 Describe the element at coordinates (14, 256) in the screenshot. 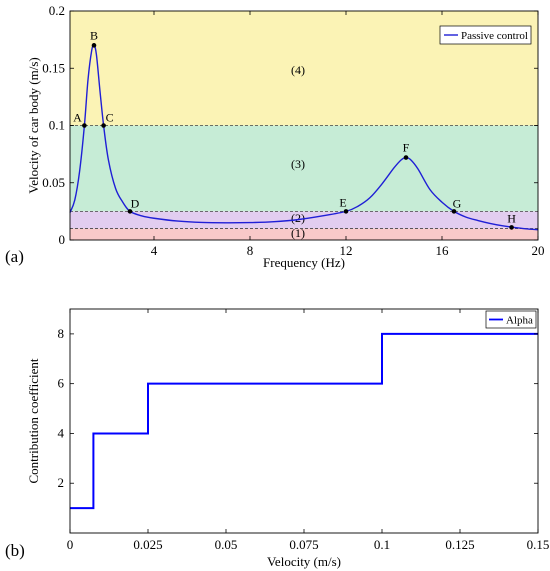

I see `panel-label-a: (a)` at that location.